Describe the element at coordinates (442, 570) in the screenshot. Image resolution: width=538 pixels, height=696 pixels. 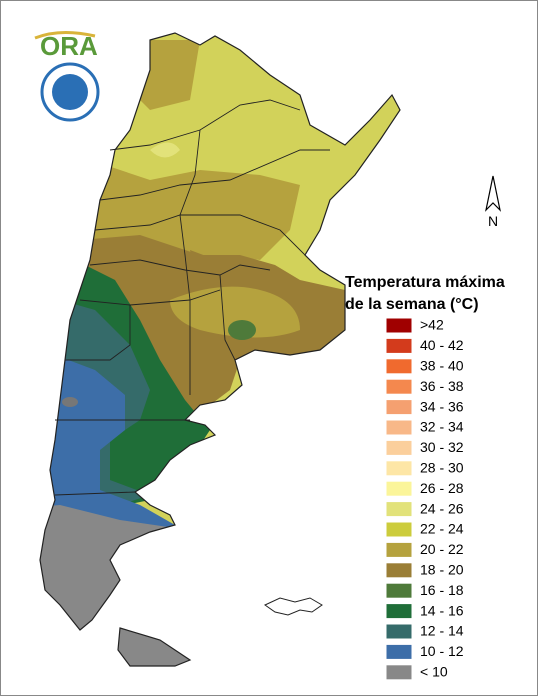
I see `legend-label: 18 - 20` at that location.